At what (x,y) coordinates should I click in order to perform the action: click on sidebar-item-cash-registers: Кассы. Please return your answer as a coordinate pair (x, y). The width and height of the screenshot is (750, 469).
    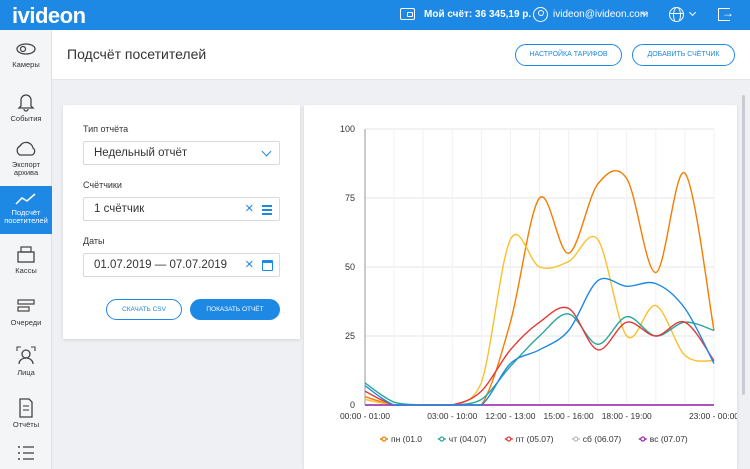
    Looking at the image, I should click on (26, 262).